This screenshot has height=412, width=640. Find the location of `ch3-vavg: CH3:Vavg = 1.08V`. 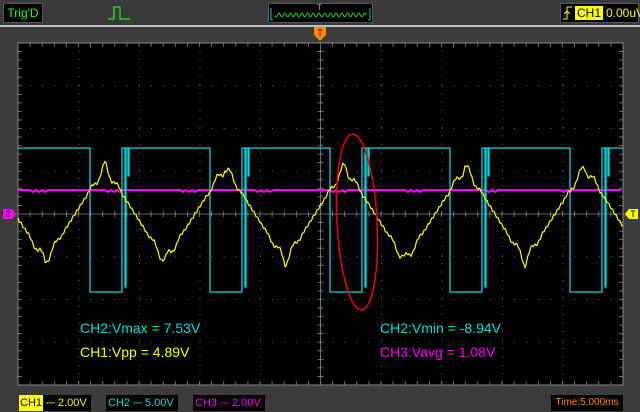

ch3-vavg: CH3:Vavg = 1.08V is located at coordinates (438, 352).